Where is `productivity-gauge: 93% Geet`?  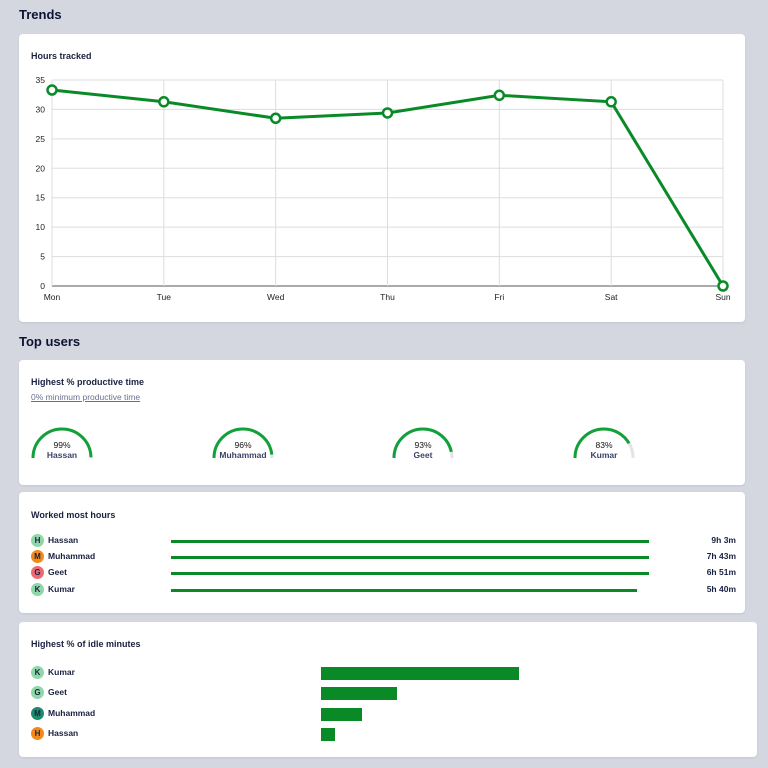 productivity-gauge: 93% Geet is located at coordinates (423, 444).